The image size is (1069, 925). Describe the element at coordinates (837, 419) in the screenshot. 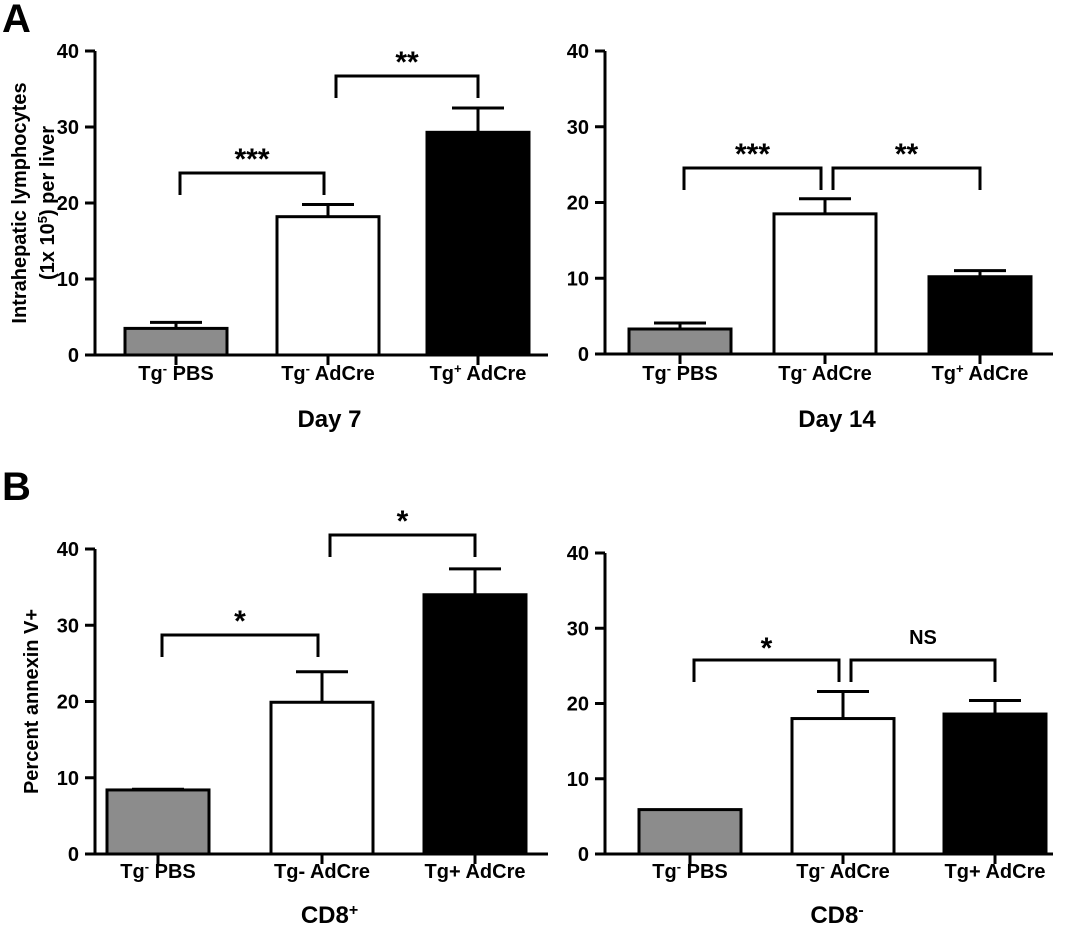

I see `chart-title-text: Day 14` at that location.